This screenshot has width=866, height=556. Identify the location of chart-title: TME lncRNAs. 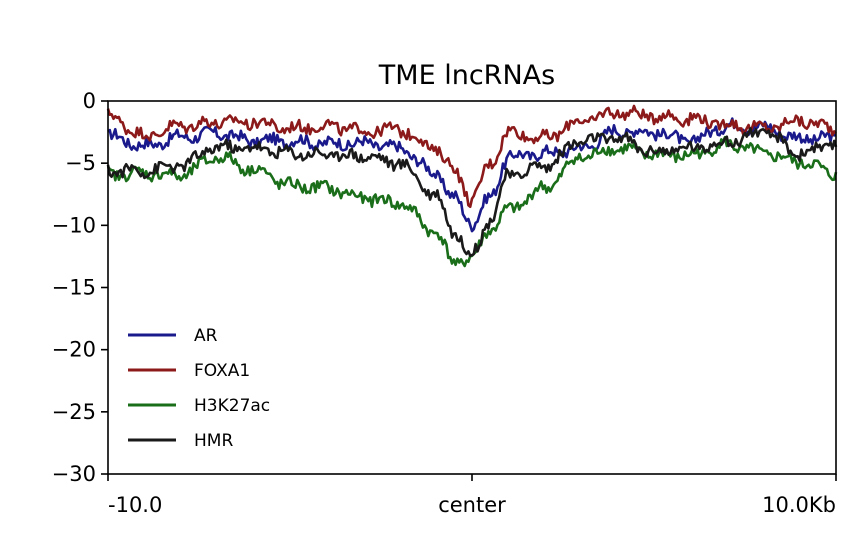
(466, 75).